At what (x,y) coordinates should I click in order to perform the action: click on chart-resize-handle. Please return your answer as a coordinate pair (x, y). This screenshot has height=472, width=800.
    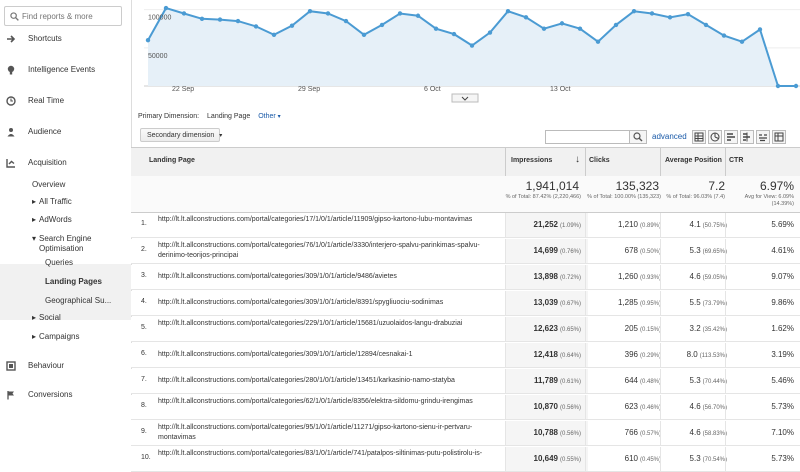
    Looking at the image, I should click on (465, 98).